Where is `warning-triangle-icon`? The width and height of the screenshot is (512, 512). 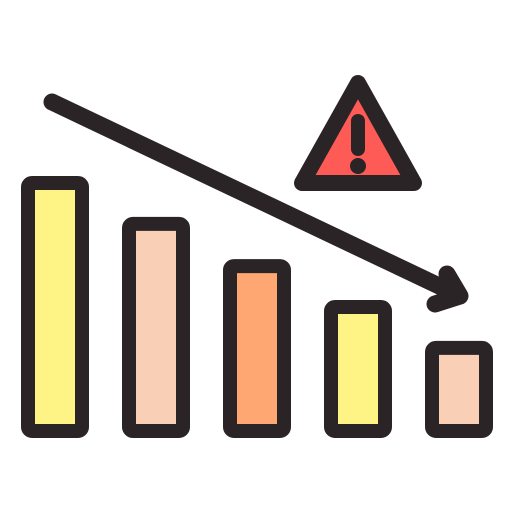
warning-triangle-icon is located at coordinates (358, 133).